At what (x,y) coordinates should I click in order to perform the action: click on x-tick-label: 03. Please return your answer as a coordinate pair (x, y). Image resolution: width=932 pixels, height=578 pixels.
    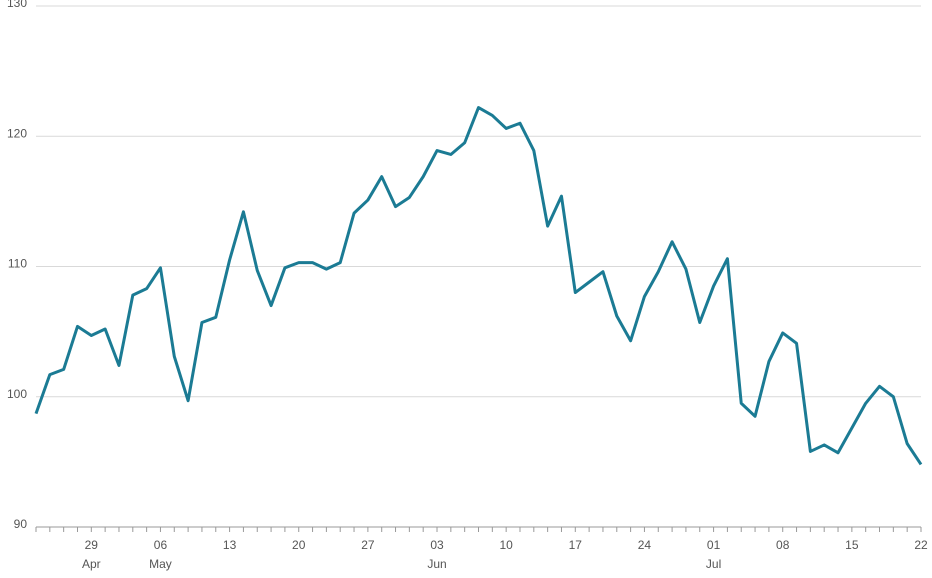
    Looking at the image, I should click on (437, 545).